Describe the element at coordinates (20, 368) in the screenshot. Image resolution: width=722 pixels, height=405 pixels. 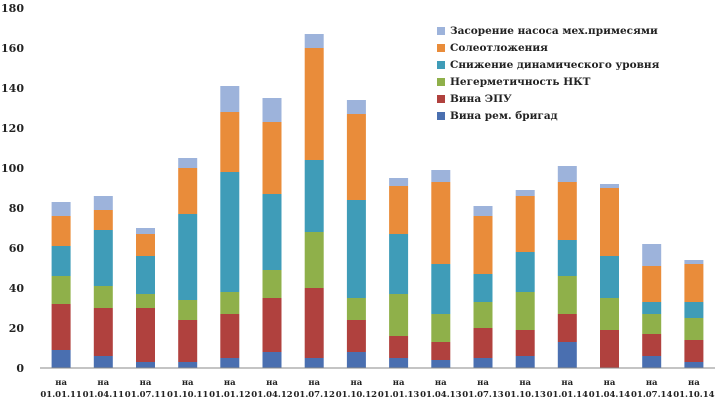
I see `y-tick-label: 0` at that location.